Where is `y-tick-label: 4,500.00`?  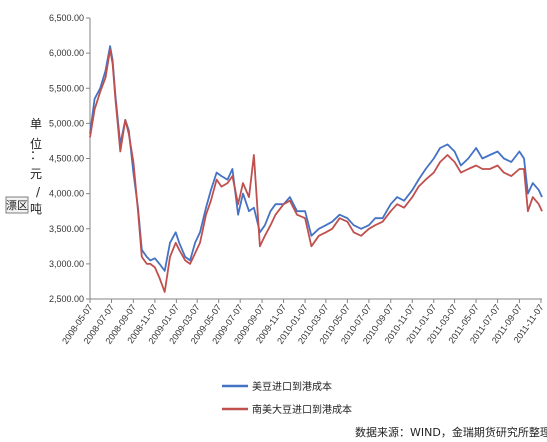 y-tick-label: 4,500.00 is located at coordinates (66, 159).